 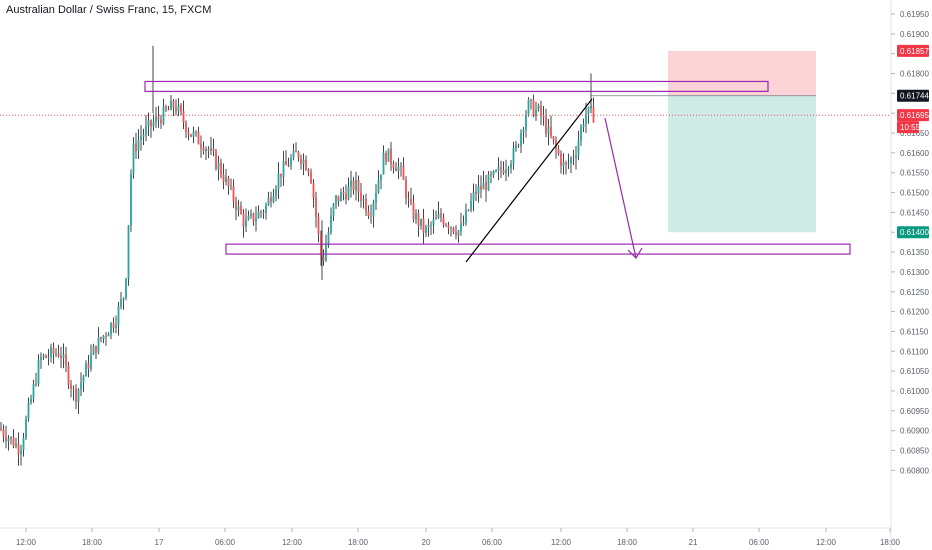 What do you see at coordinates (742, 164) in the screenshot?
I see `take-profit-zone` at bounding box center [742, 164].